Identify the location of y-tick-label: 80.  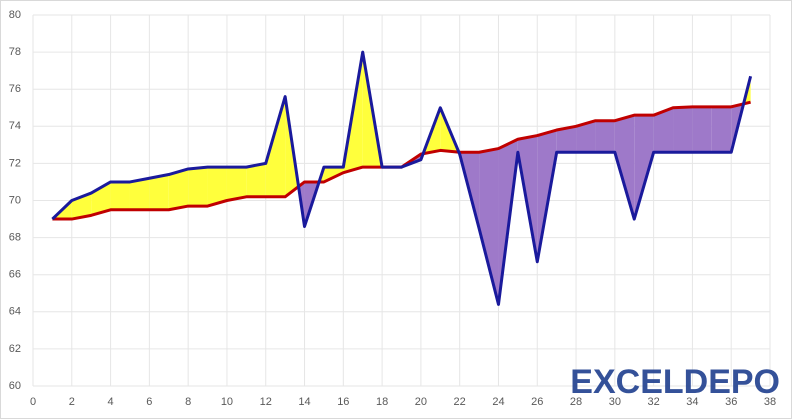
(15, 15).